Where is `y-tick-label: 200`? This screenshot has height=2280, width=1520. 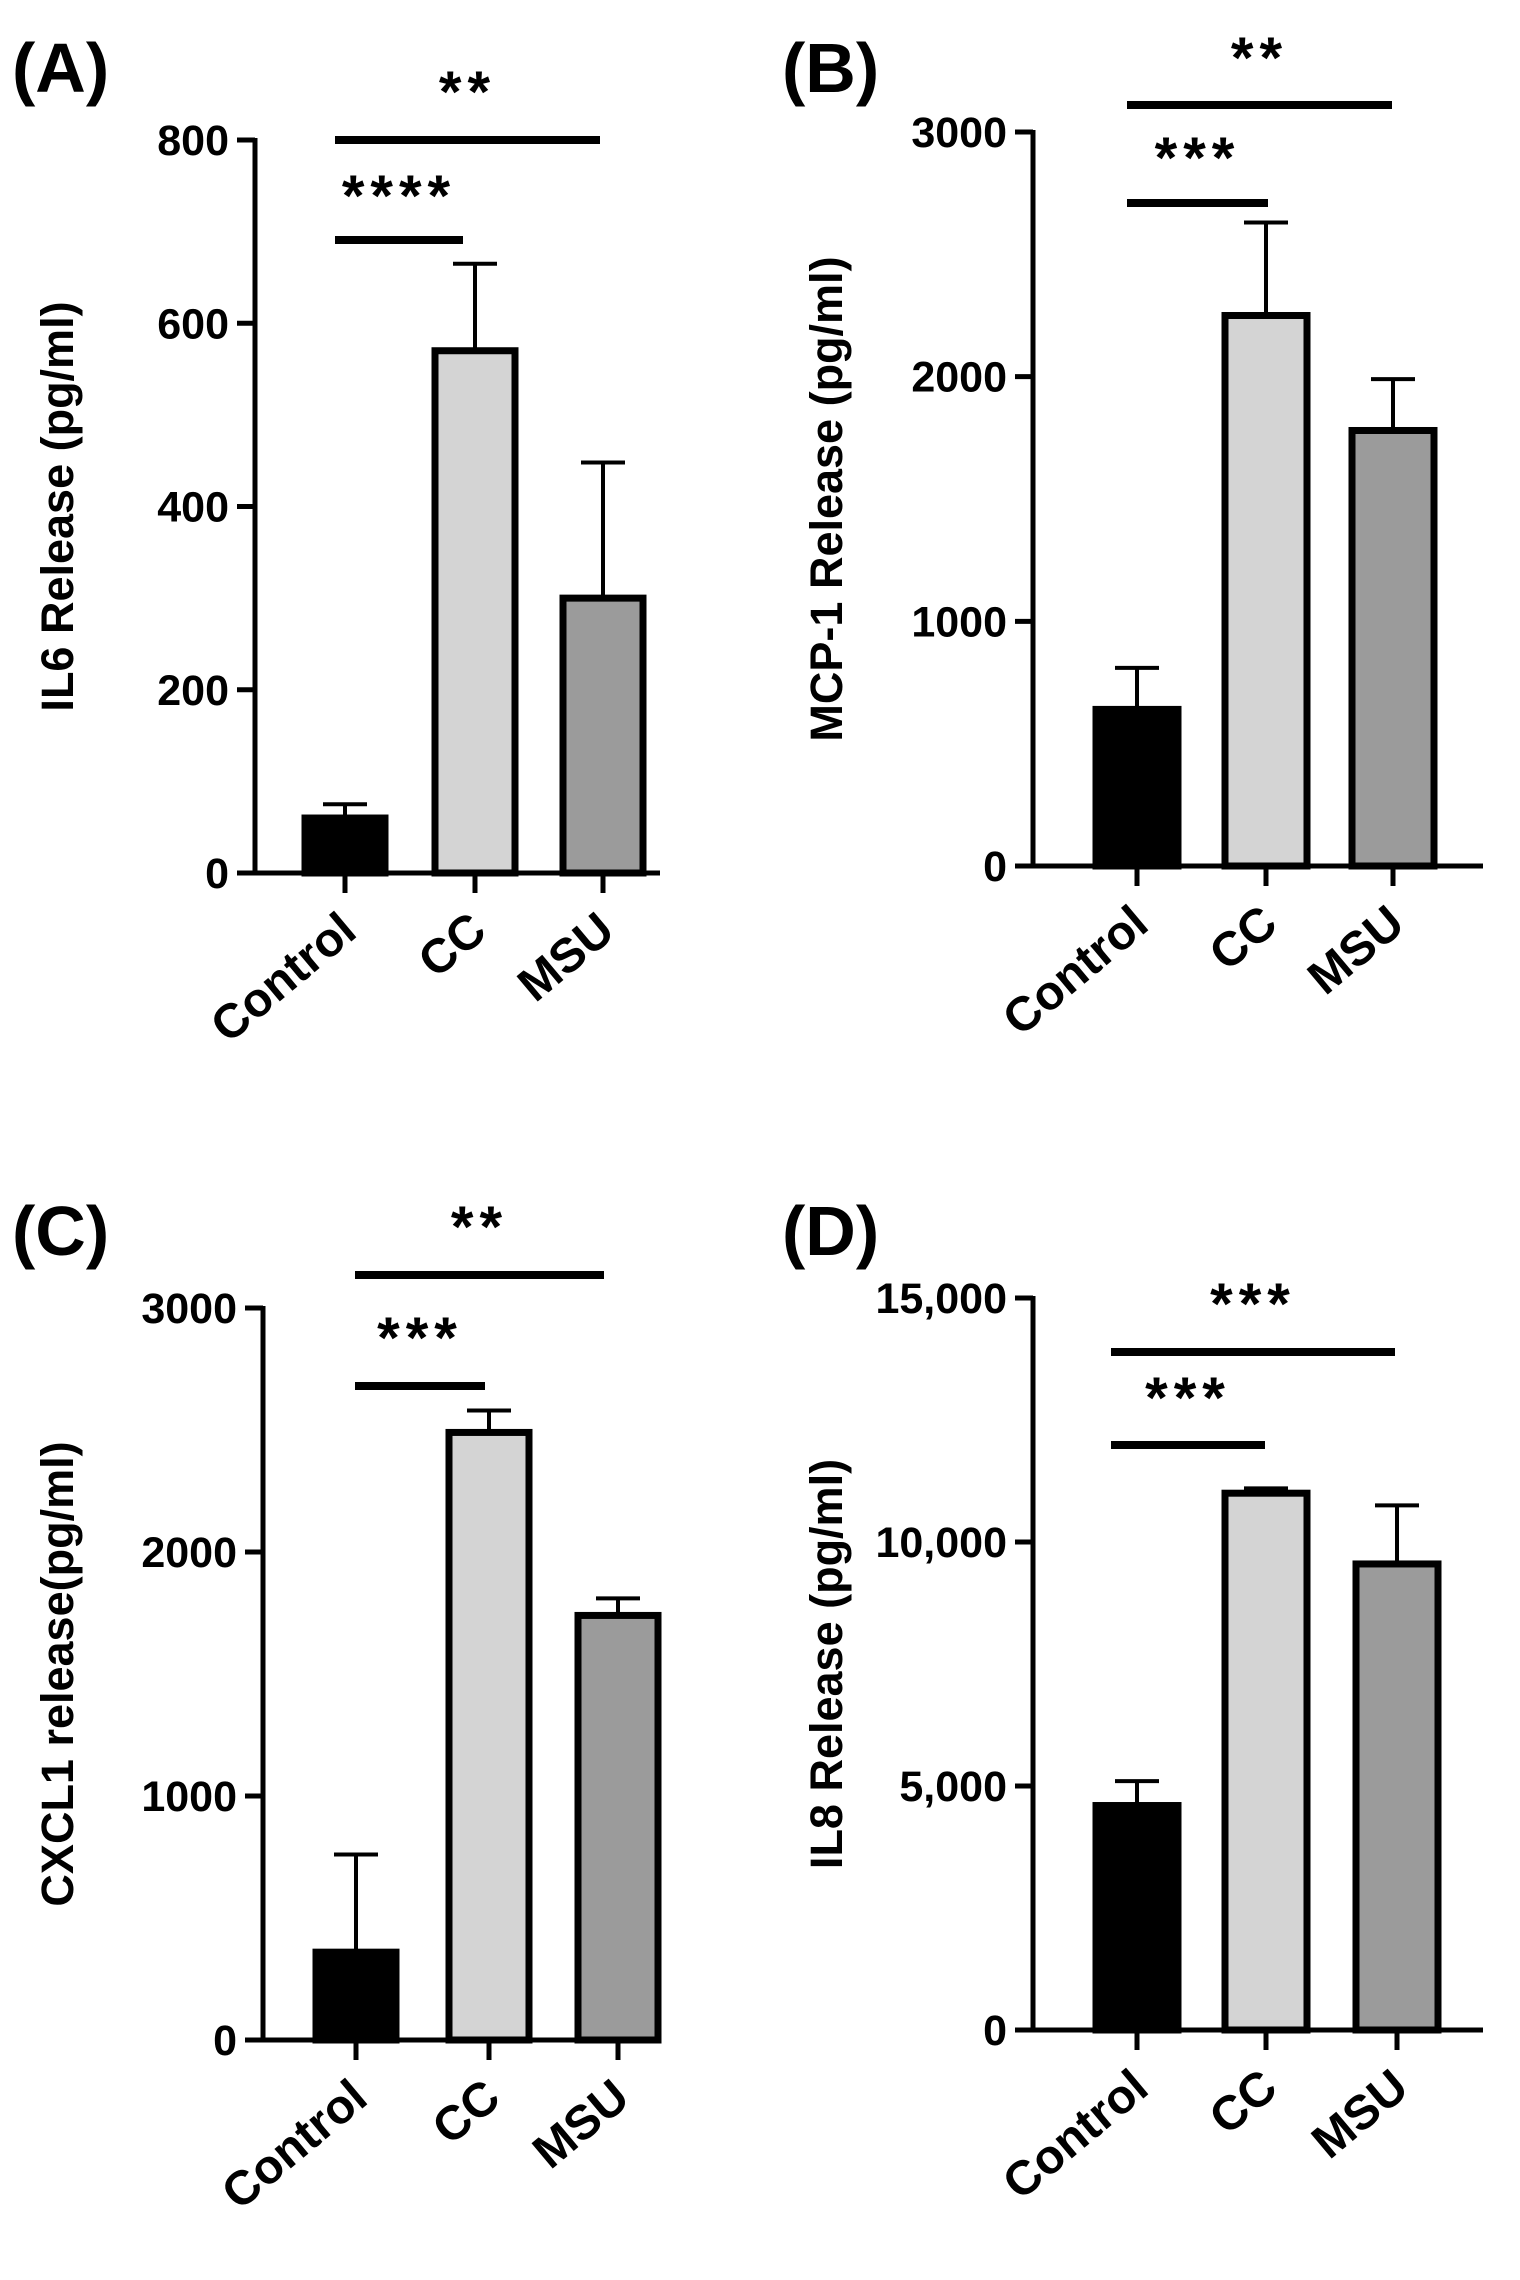
y-tick-label: 200 is located at coordinates (193, 691).